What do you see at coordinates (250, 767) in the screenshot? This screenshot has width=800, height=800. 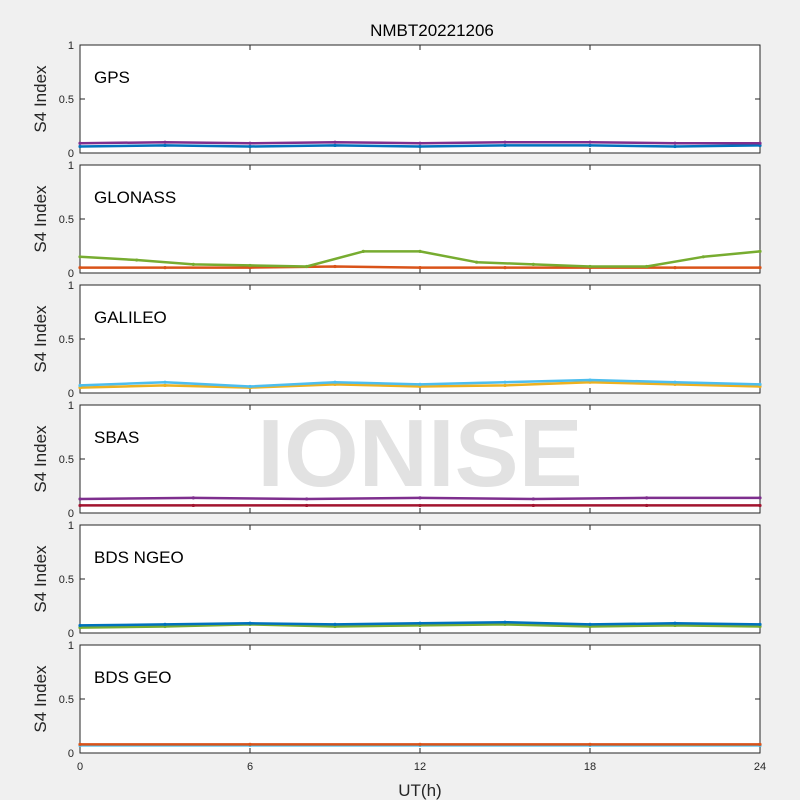 I see `x-tick-label: 6` at bounding box center [250, 767].